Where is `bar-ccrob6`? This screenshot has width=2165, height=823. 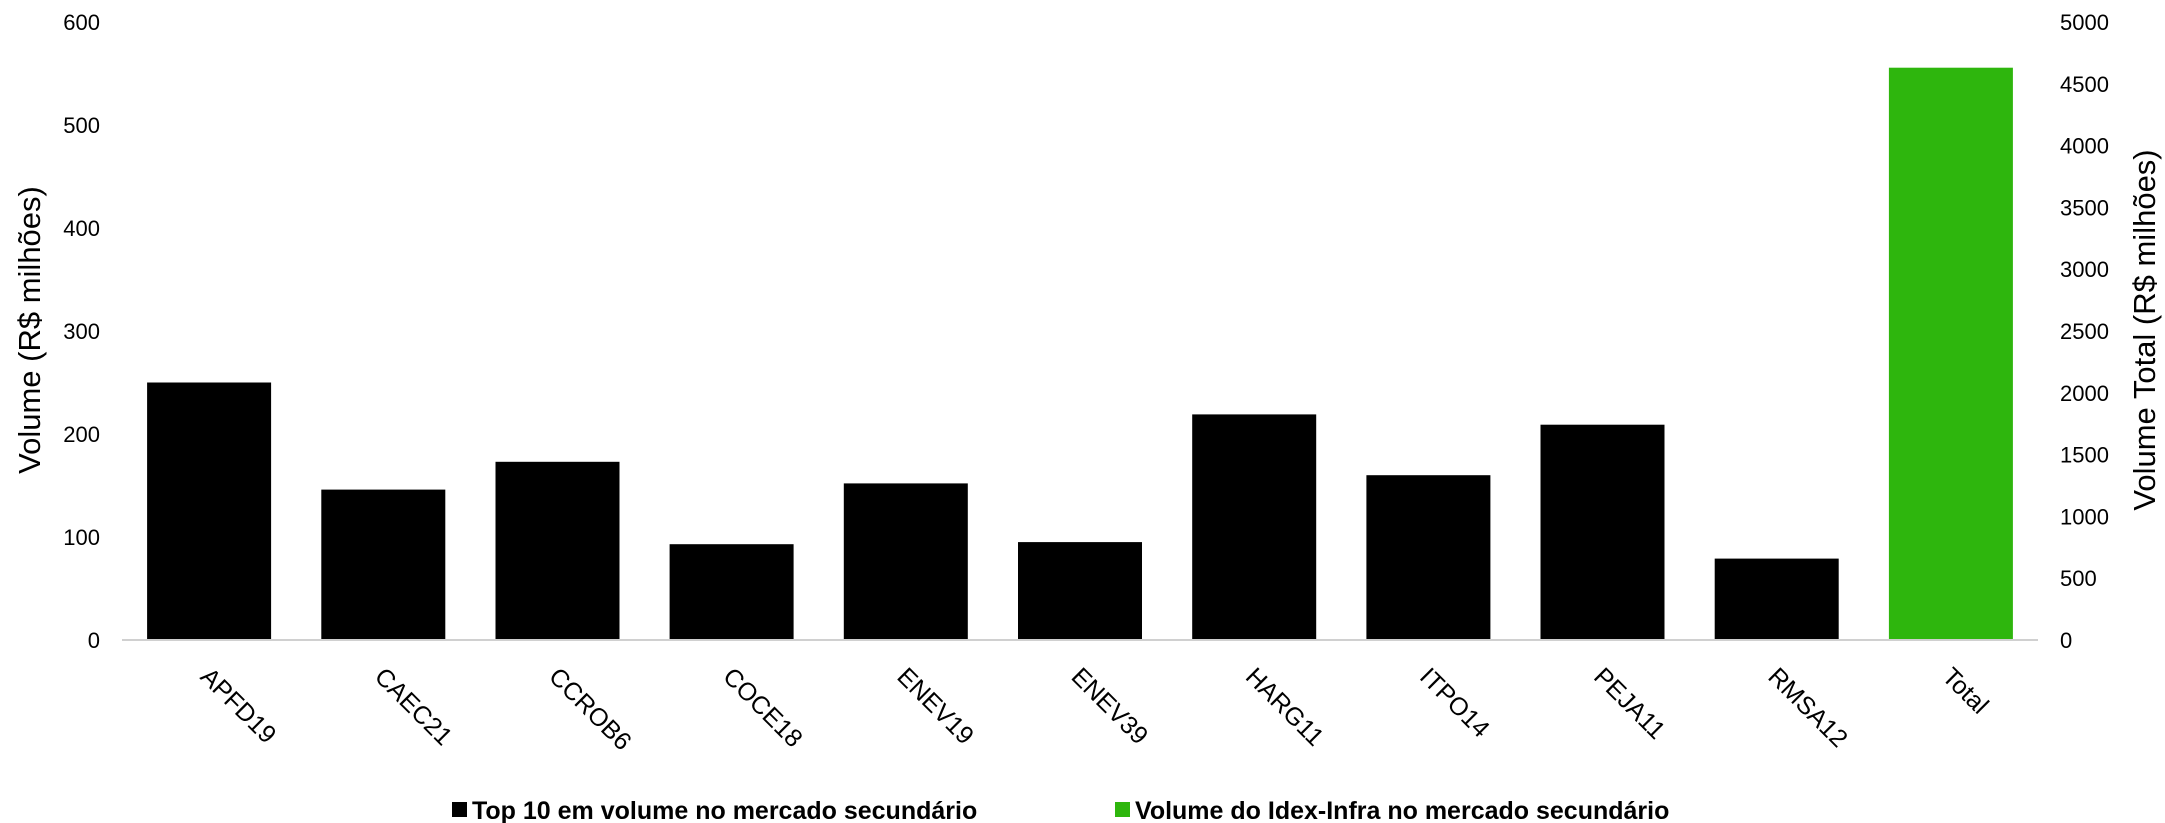
bar-ccrob6 is located at coordinates (557, 550).